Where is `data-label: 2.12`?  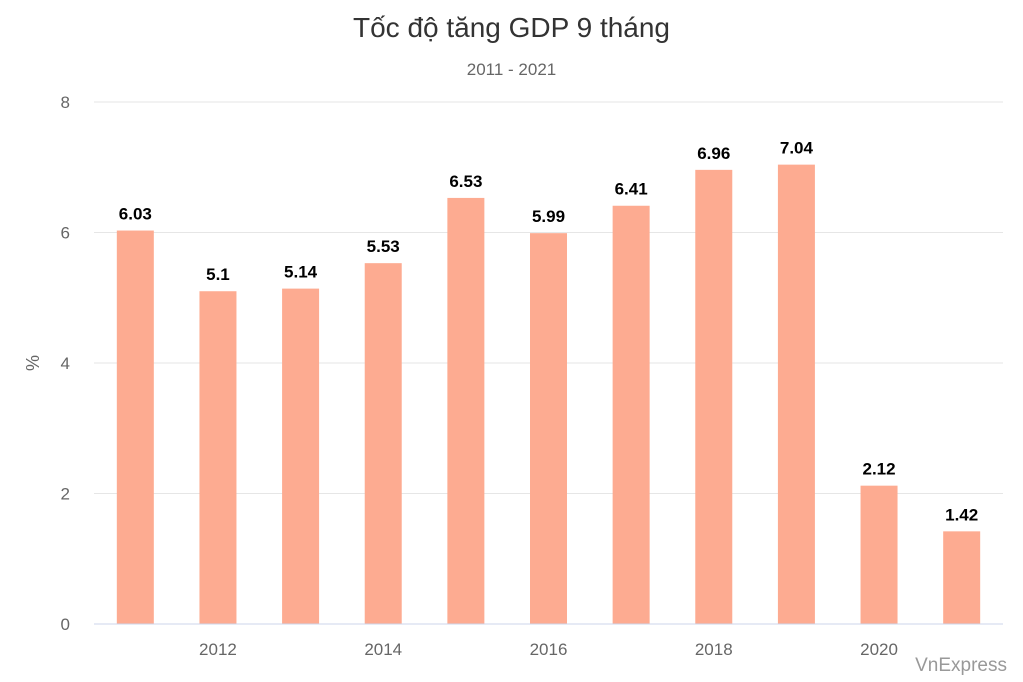
data-label: 2.12 is located at coordinates (878, 469).